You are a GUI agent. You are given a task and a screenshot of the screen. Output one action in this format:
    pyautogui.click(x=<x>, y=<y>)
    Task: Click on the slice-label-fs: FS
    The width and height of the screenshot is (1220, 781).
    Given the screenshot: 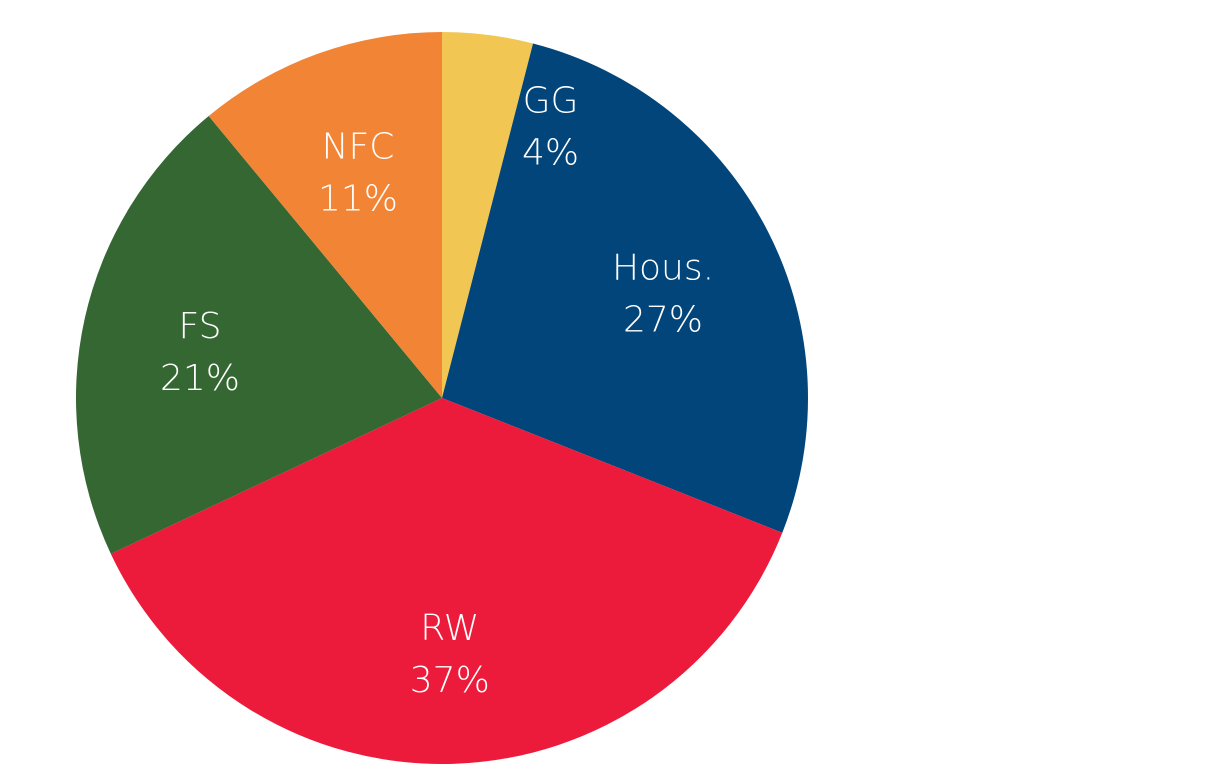 What is the action you would take?
    pyautogui.click(x=200, y=326)
    